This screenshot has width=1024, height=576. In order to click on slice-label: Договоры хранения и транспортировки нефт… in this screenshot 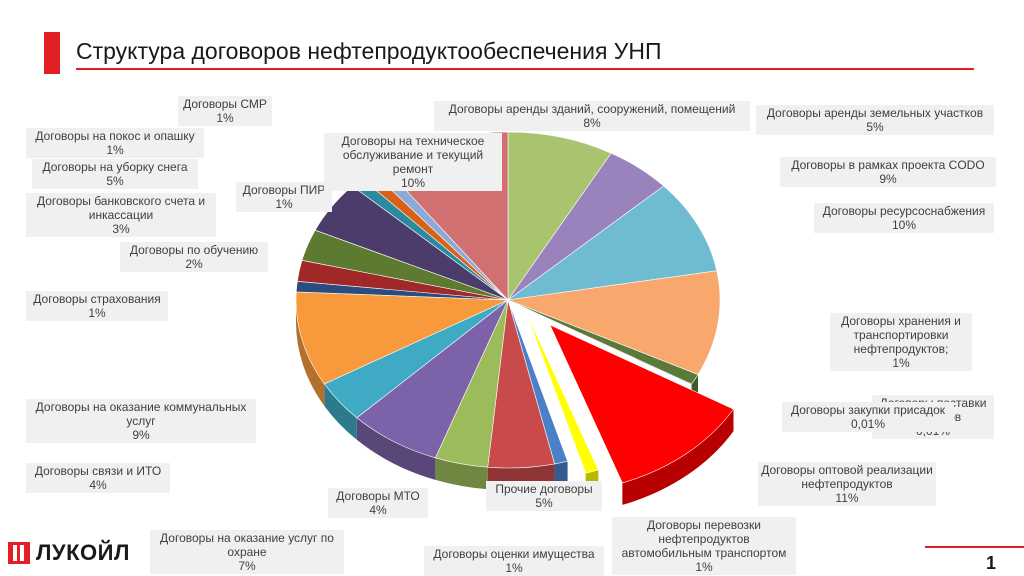, I will do `click(901, 342)`.